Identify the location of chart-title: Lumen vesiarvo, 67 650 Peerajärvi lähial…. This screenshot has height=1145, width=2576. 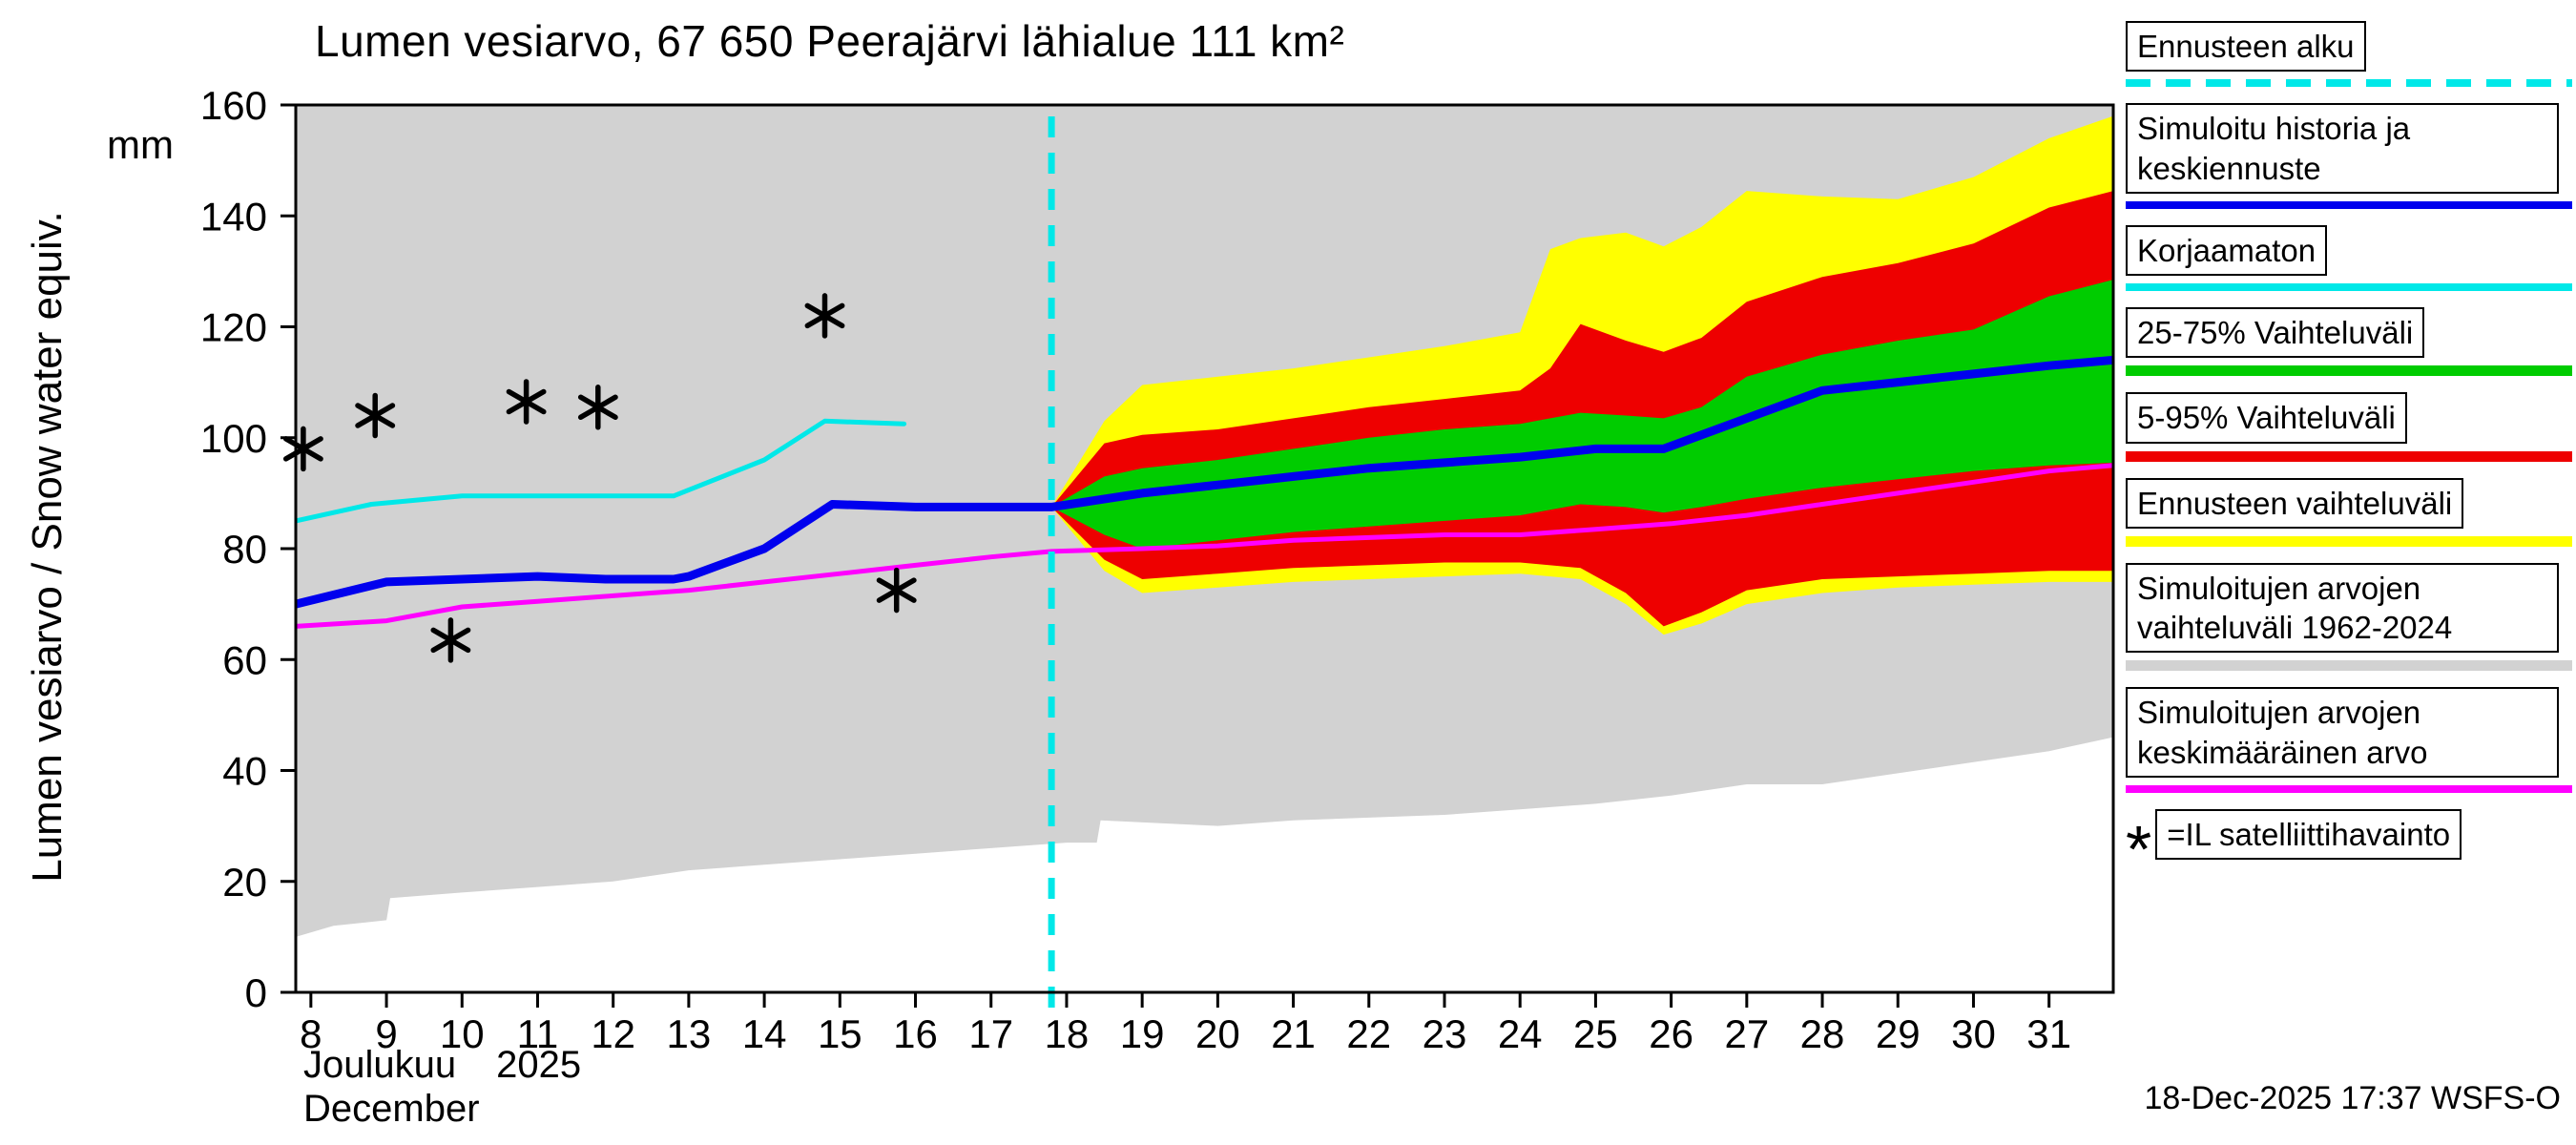
(830, 41).